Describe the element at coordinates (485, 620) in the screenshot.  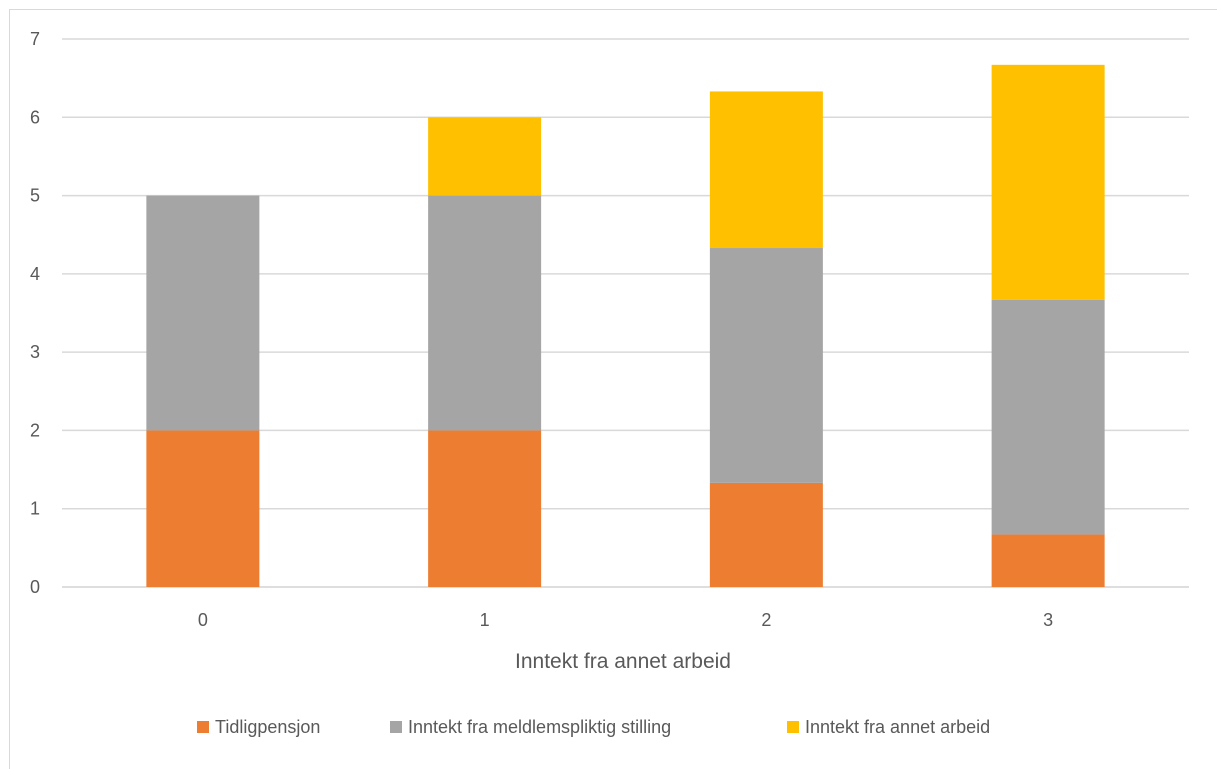
I see `x-tick-label: 1` at that location.